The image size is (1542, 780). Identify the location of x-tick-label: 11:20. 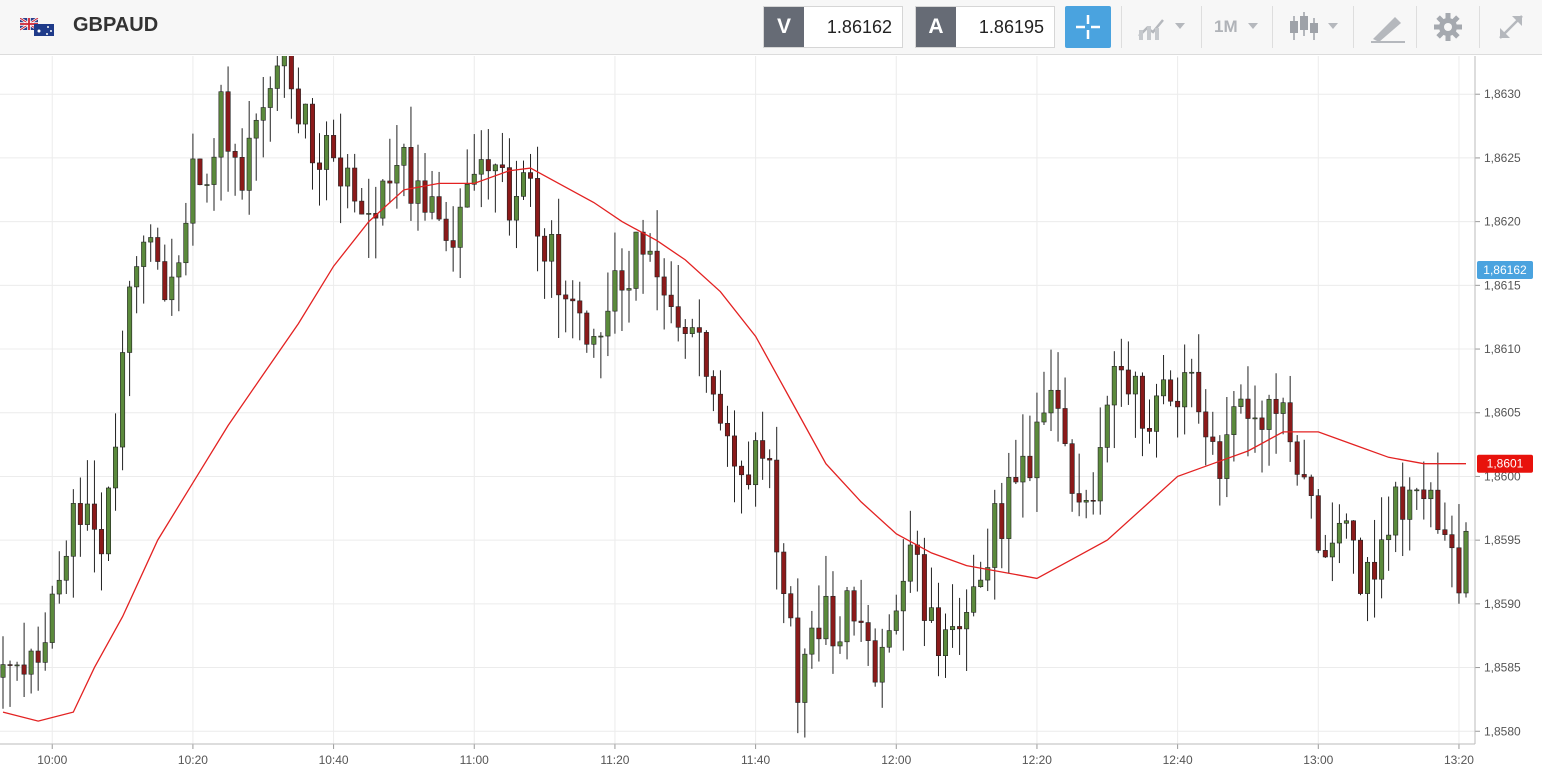
(614, 760).